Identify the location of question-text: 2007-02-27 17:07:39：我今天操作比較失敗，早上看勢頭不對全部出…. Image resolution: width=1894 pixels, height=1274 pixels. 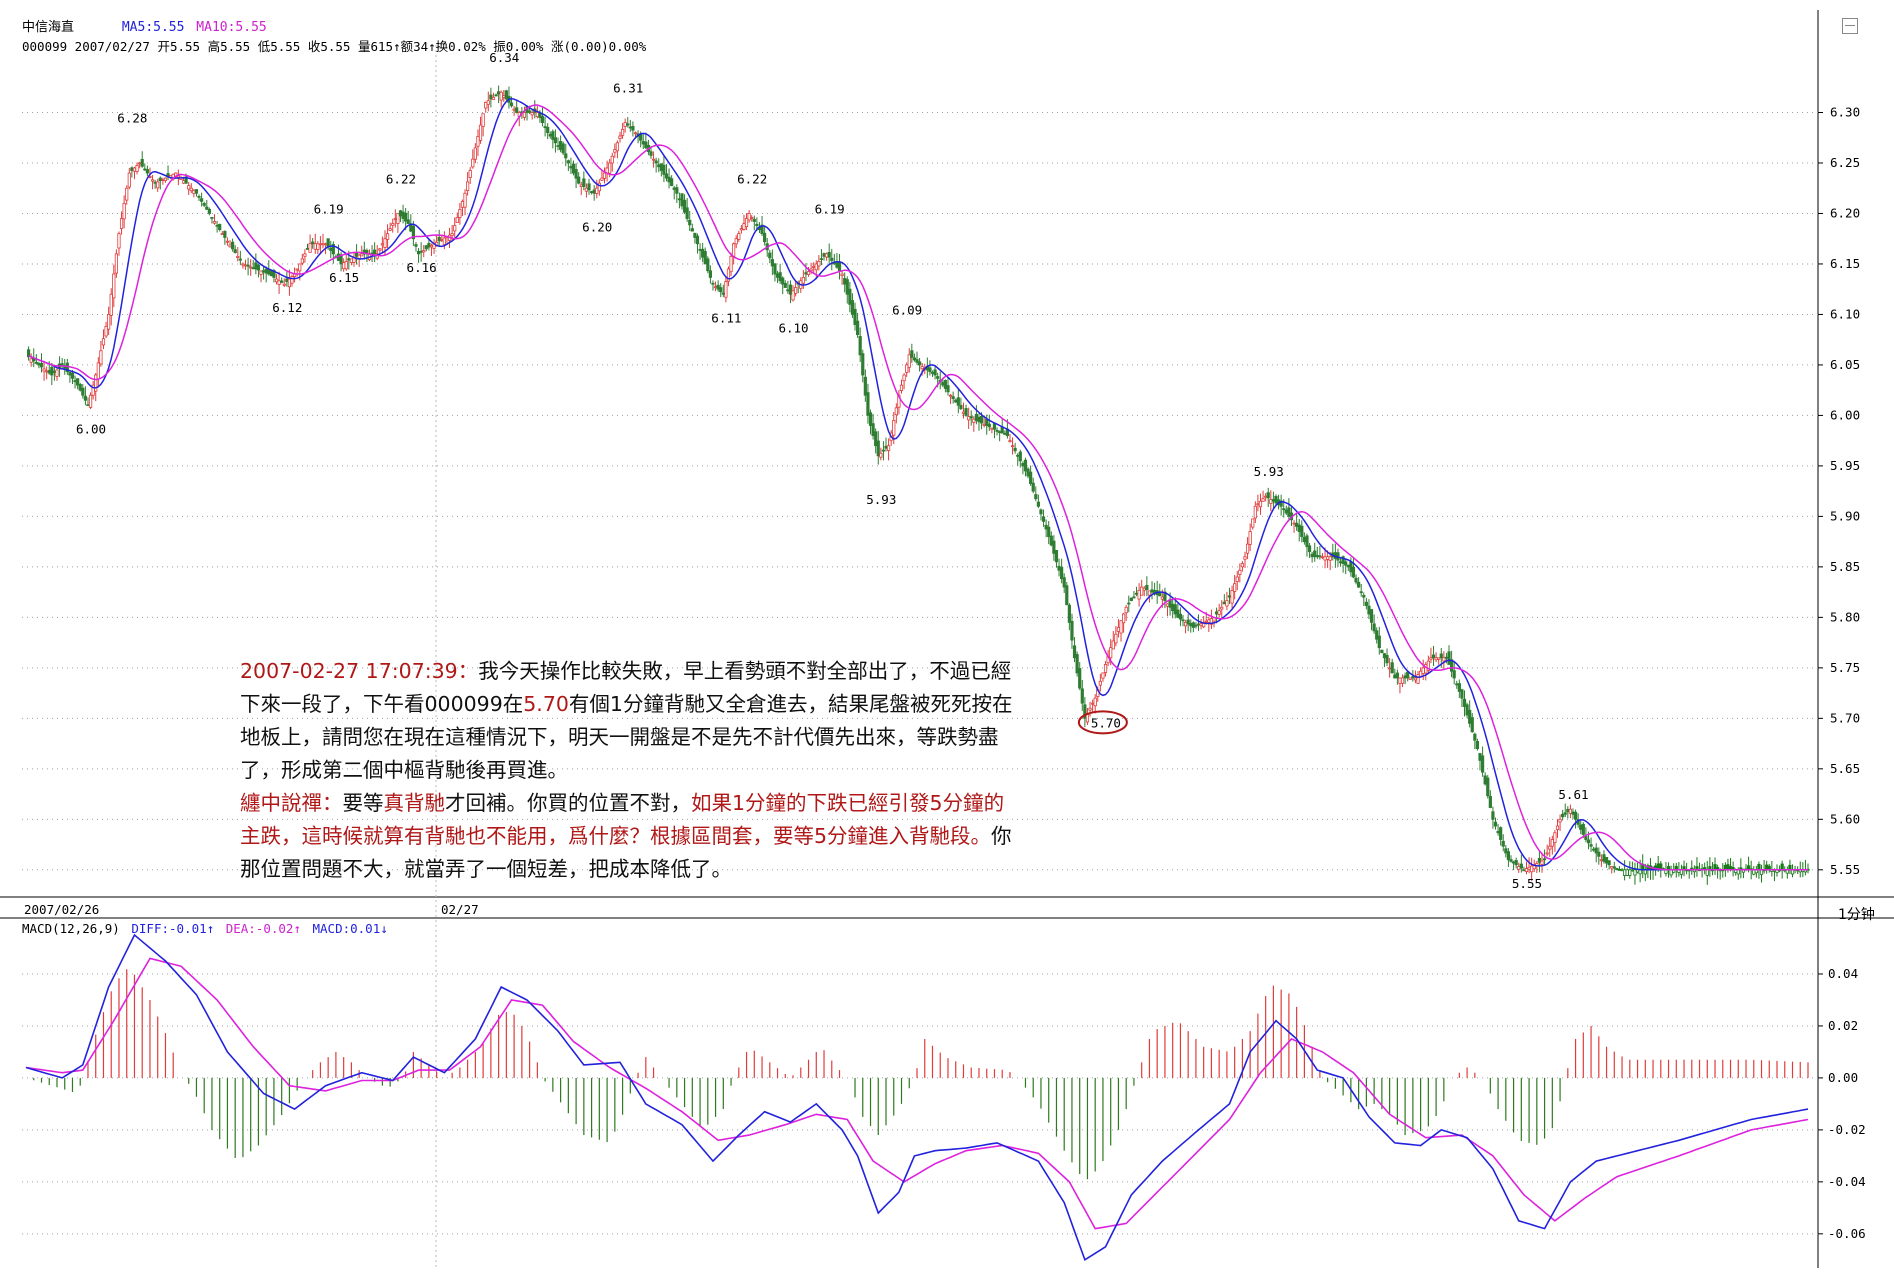
(630, 721).